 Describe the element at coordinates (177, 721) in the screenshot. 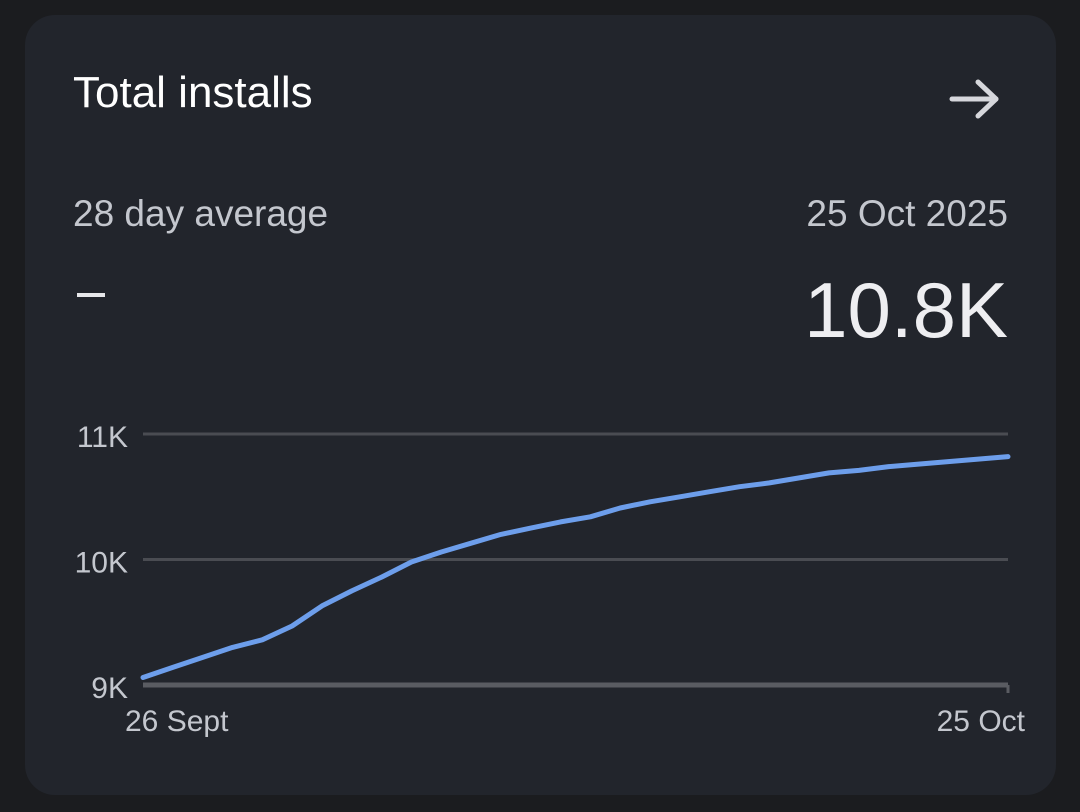

I see `x-tick-label: 26 Sept` at that location.